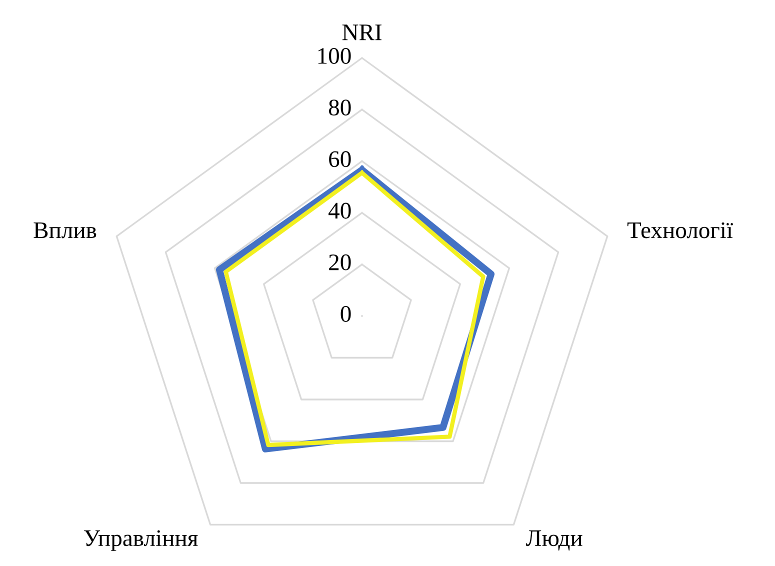  Describe the element at coordinates (554, 540) in the screenshot. I see `spoke-label: Люди` at that location.